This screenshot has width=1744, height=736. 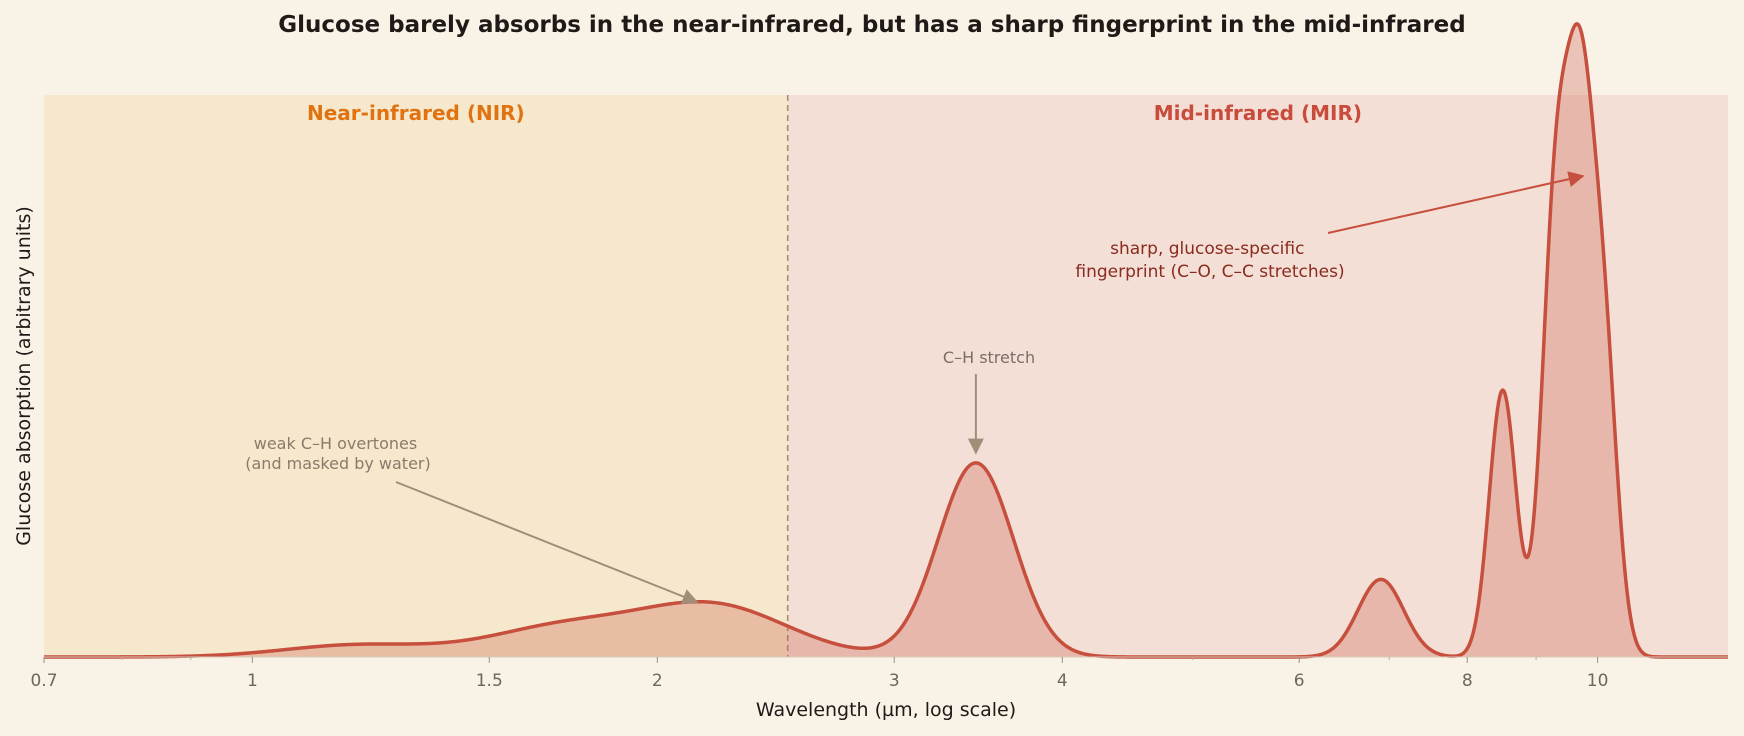 What do you see at coordinates (1456, 202) in the screenshot?
I see `annotation-arrow-fingerprint` at bounding box center [1456, 202].